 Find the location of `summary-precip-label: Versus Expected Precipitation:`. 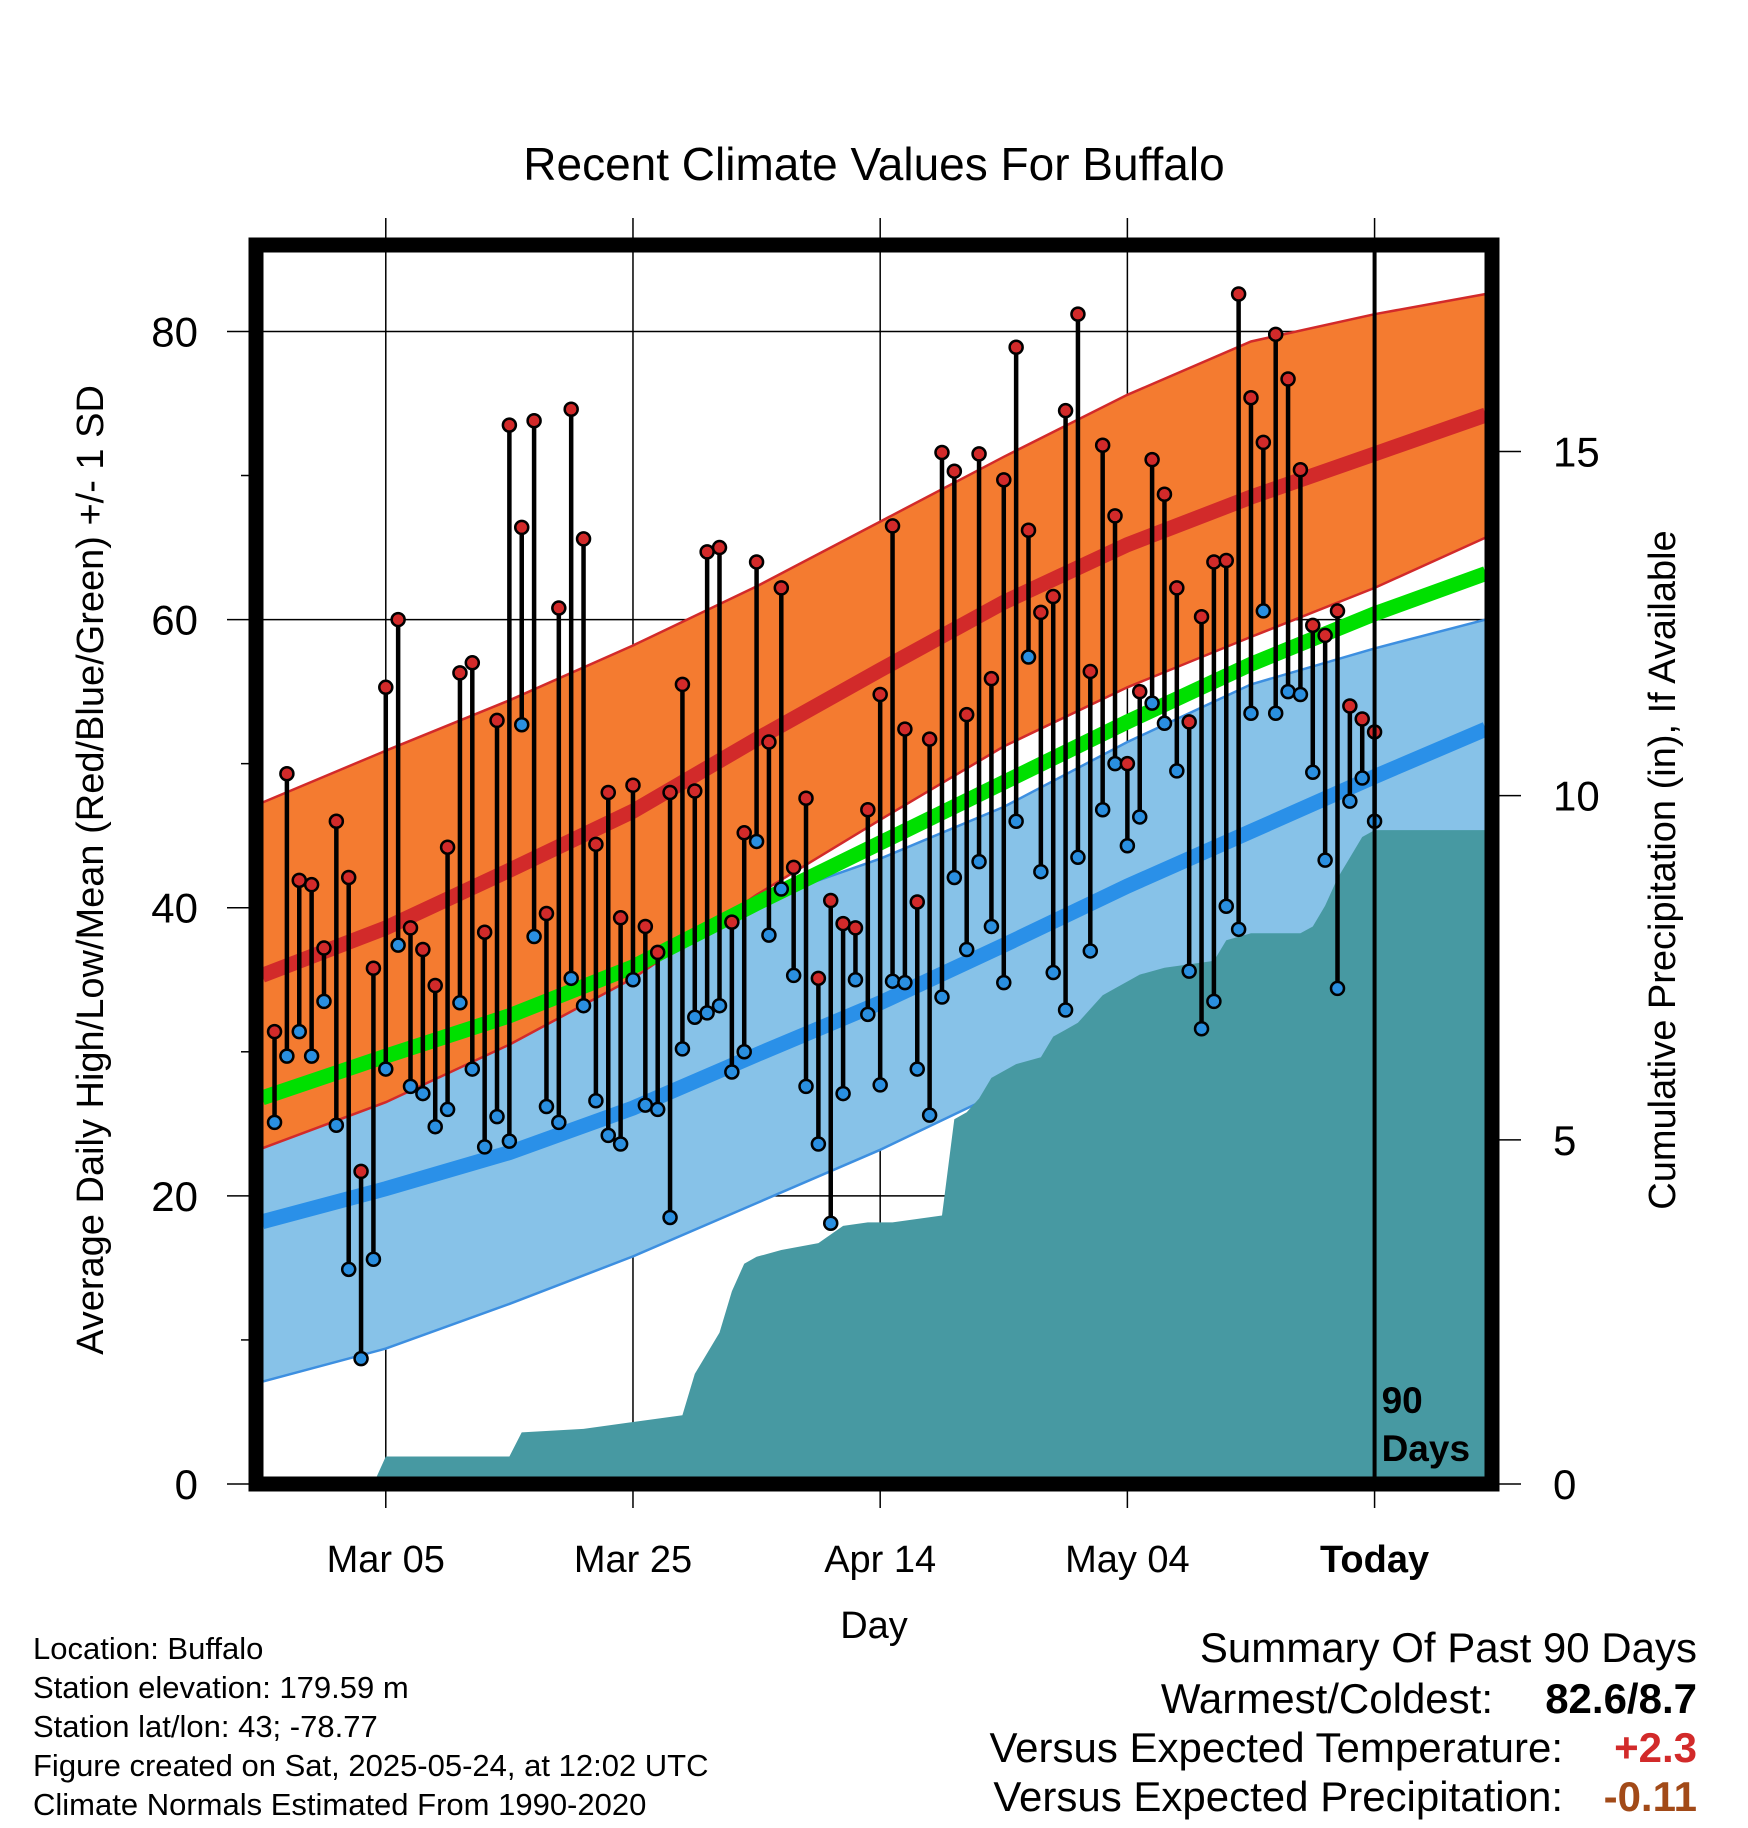

summary-precip-label: Versus Expected Precipitation: is located at coordinates (1278, 1796).